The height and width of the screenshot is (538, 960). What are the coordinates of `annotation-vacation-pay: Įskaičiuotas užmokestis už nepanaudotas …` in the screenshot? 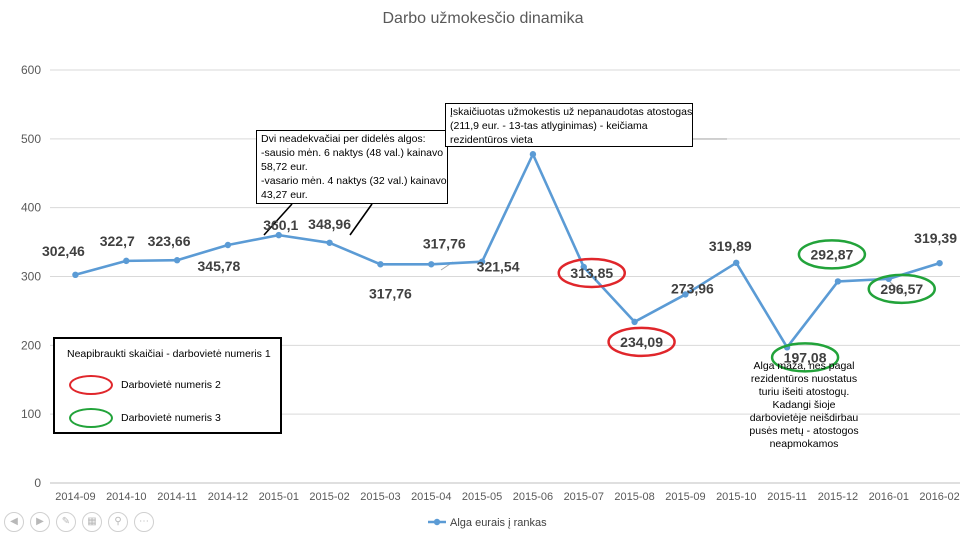 It's located at (569, 125).